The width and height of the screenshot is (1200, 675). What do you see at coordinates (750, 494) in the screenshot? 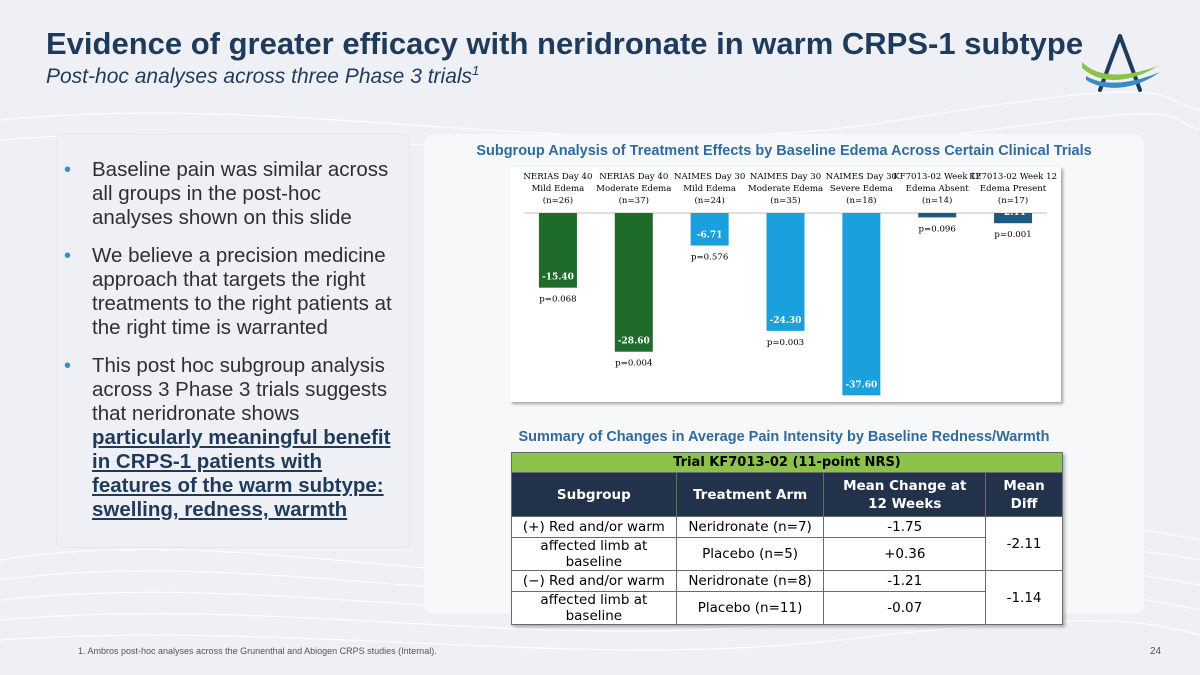
I see `col-header-treatment-arm: Treatment Arm` at bounding box center [750, 494].